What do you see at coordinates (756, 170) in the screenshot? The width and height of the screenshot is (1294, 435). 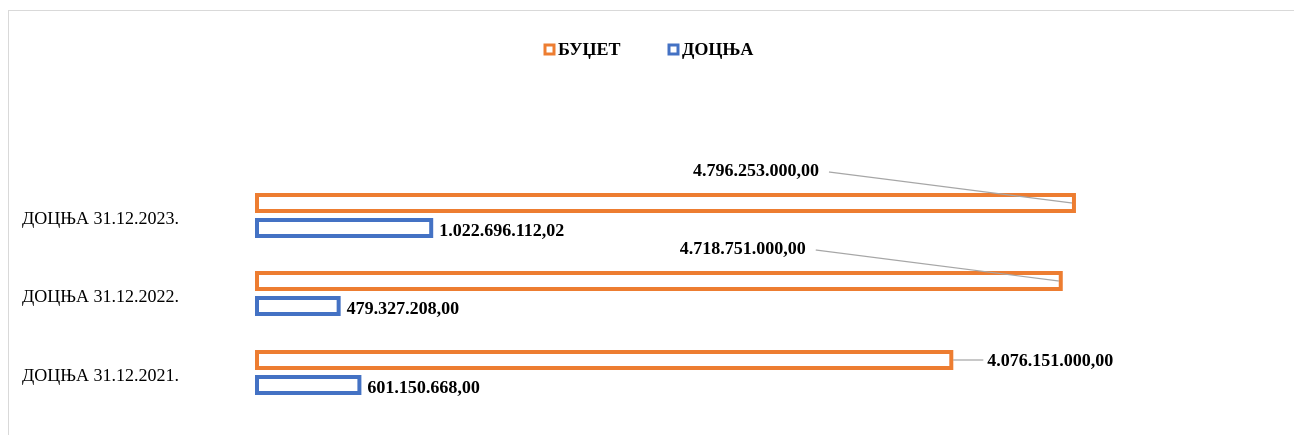 I see `value-label: 4.796.253.000,00` at bounding box center [756, 170].